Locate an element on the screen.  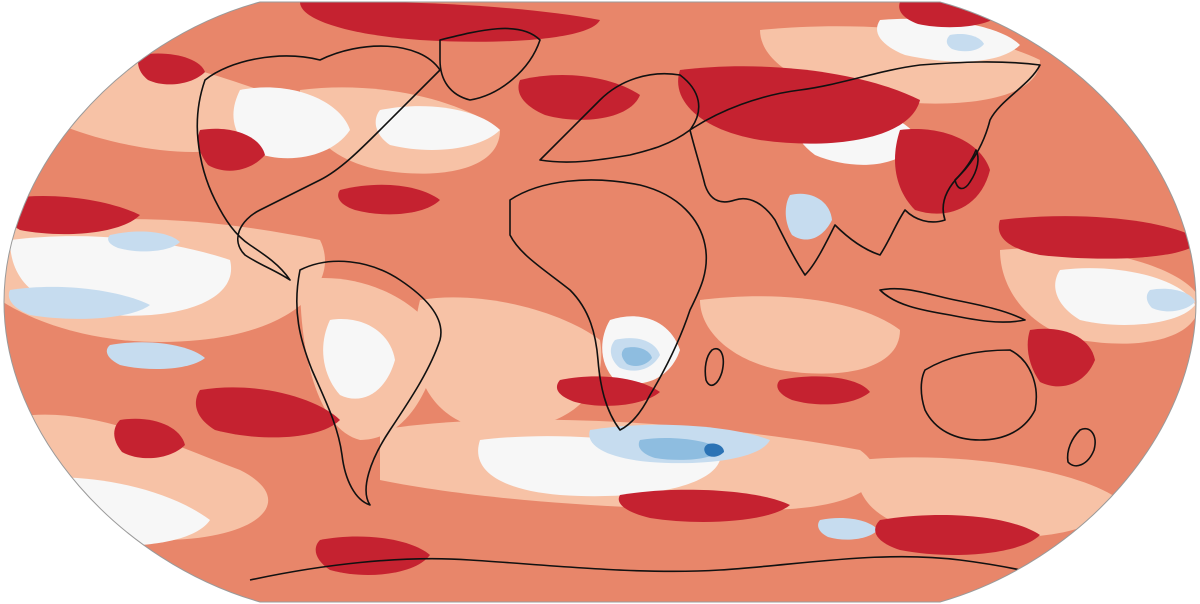
strong-region-alaska is located at coordinates (171, 69).